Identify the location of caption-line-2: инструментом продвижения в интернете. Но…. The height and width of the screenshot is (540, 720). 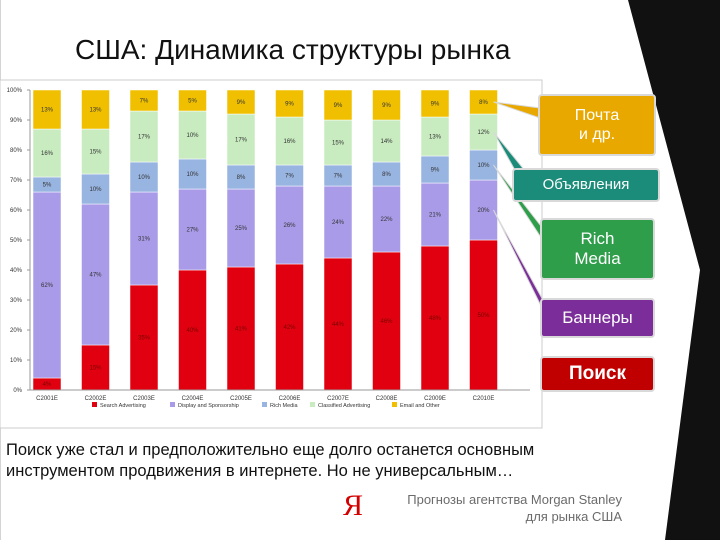
(260, 471).